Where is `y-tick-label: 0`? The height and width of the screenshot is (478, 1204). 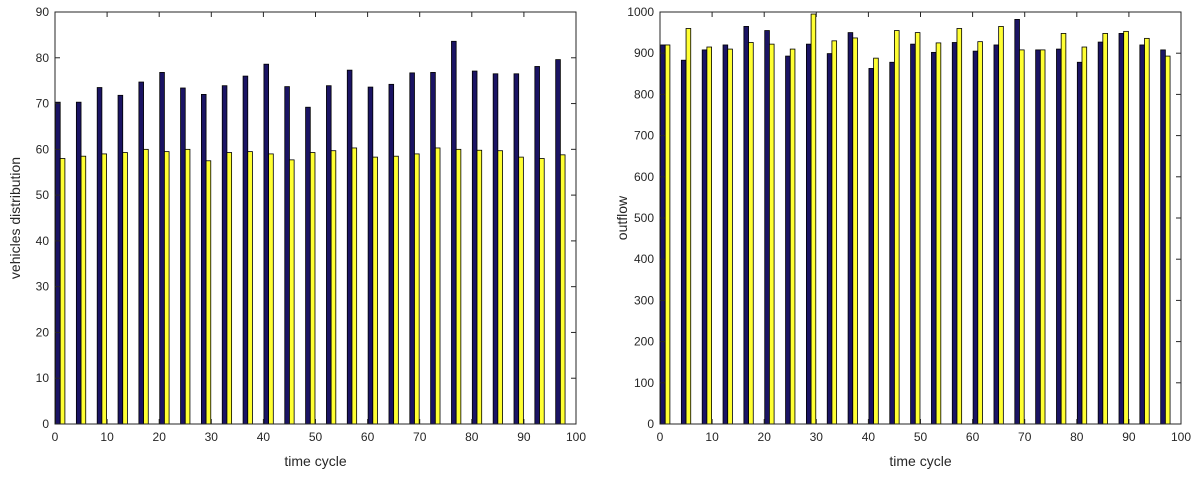 y-tick-label: 0 is located at coordinates (650, 424).